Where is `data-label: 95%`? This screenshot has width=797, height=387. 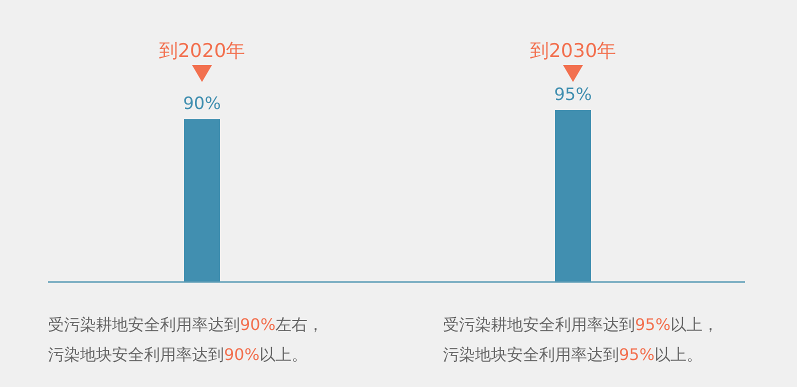
data-label: 95% is located at coordinates (573, 95).